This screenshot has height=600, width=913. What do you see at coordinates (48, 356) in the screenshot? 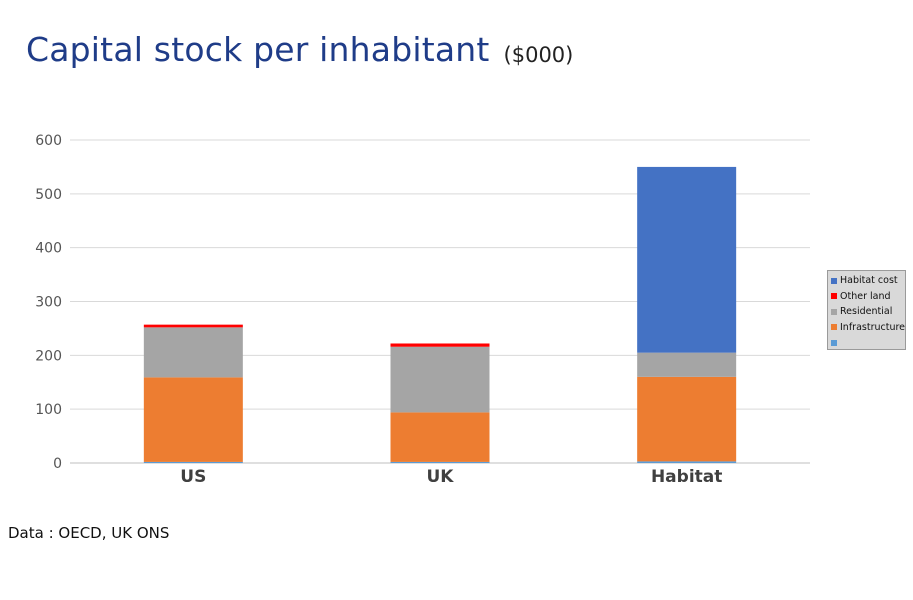
I see `y-tick-label: 200` at bounding box center [48, 356].